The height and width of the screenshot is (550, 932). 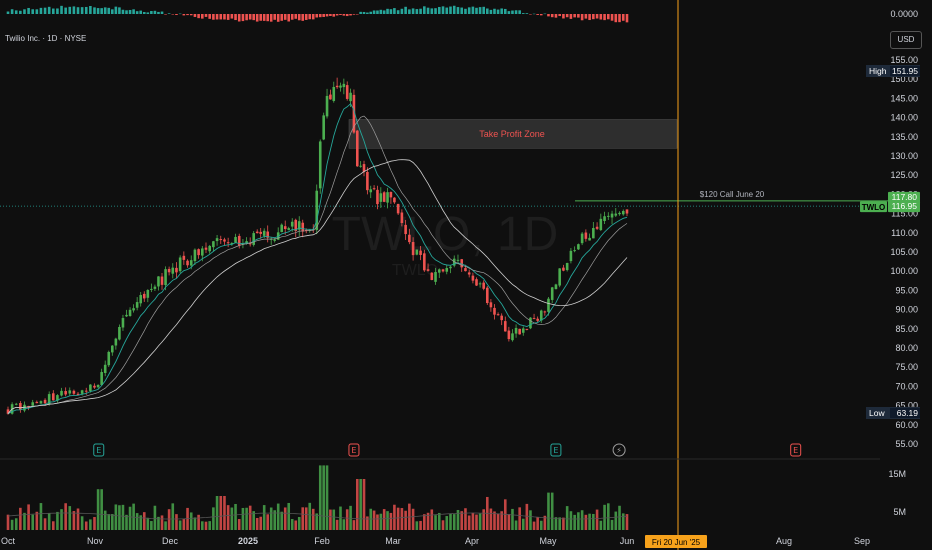 What do you see at coordinates (905, 206) in the screenshot?
I see `last-price-tag-text: 116.95` at bounding box center [905, 206].